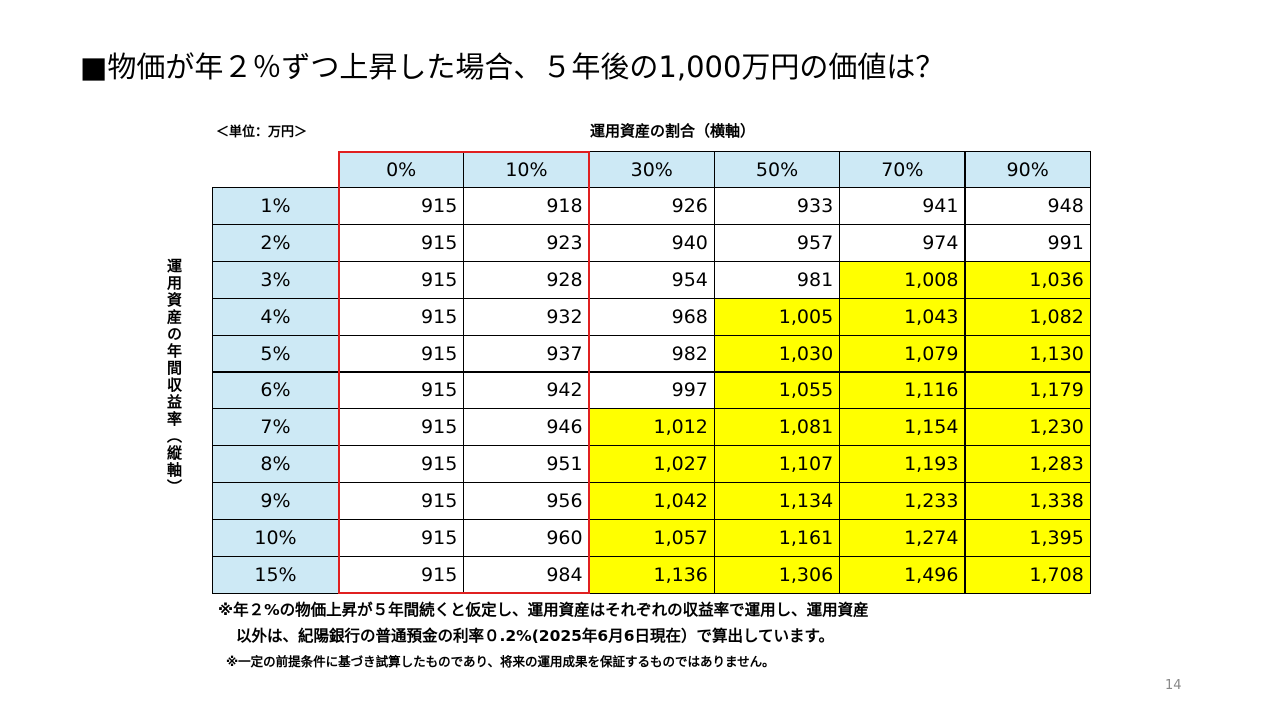 This screenshot has width=1280, height=720. What do you see at coordinates (777, 538) in the screenshot?
I see `table-cell: 1,161` at bounding box center [777, 538].